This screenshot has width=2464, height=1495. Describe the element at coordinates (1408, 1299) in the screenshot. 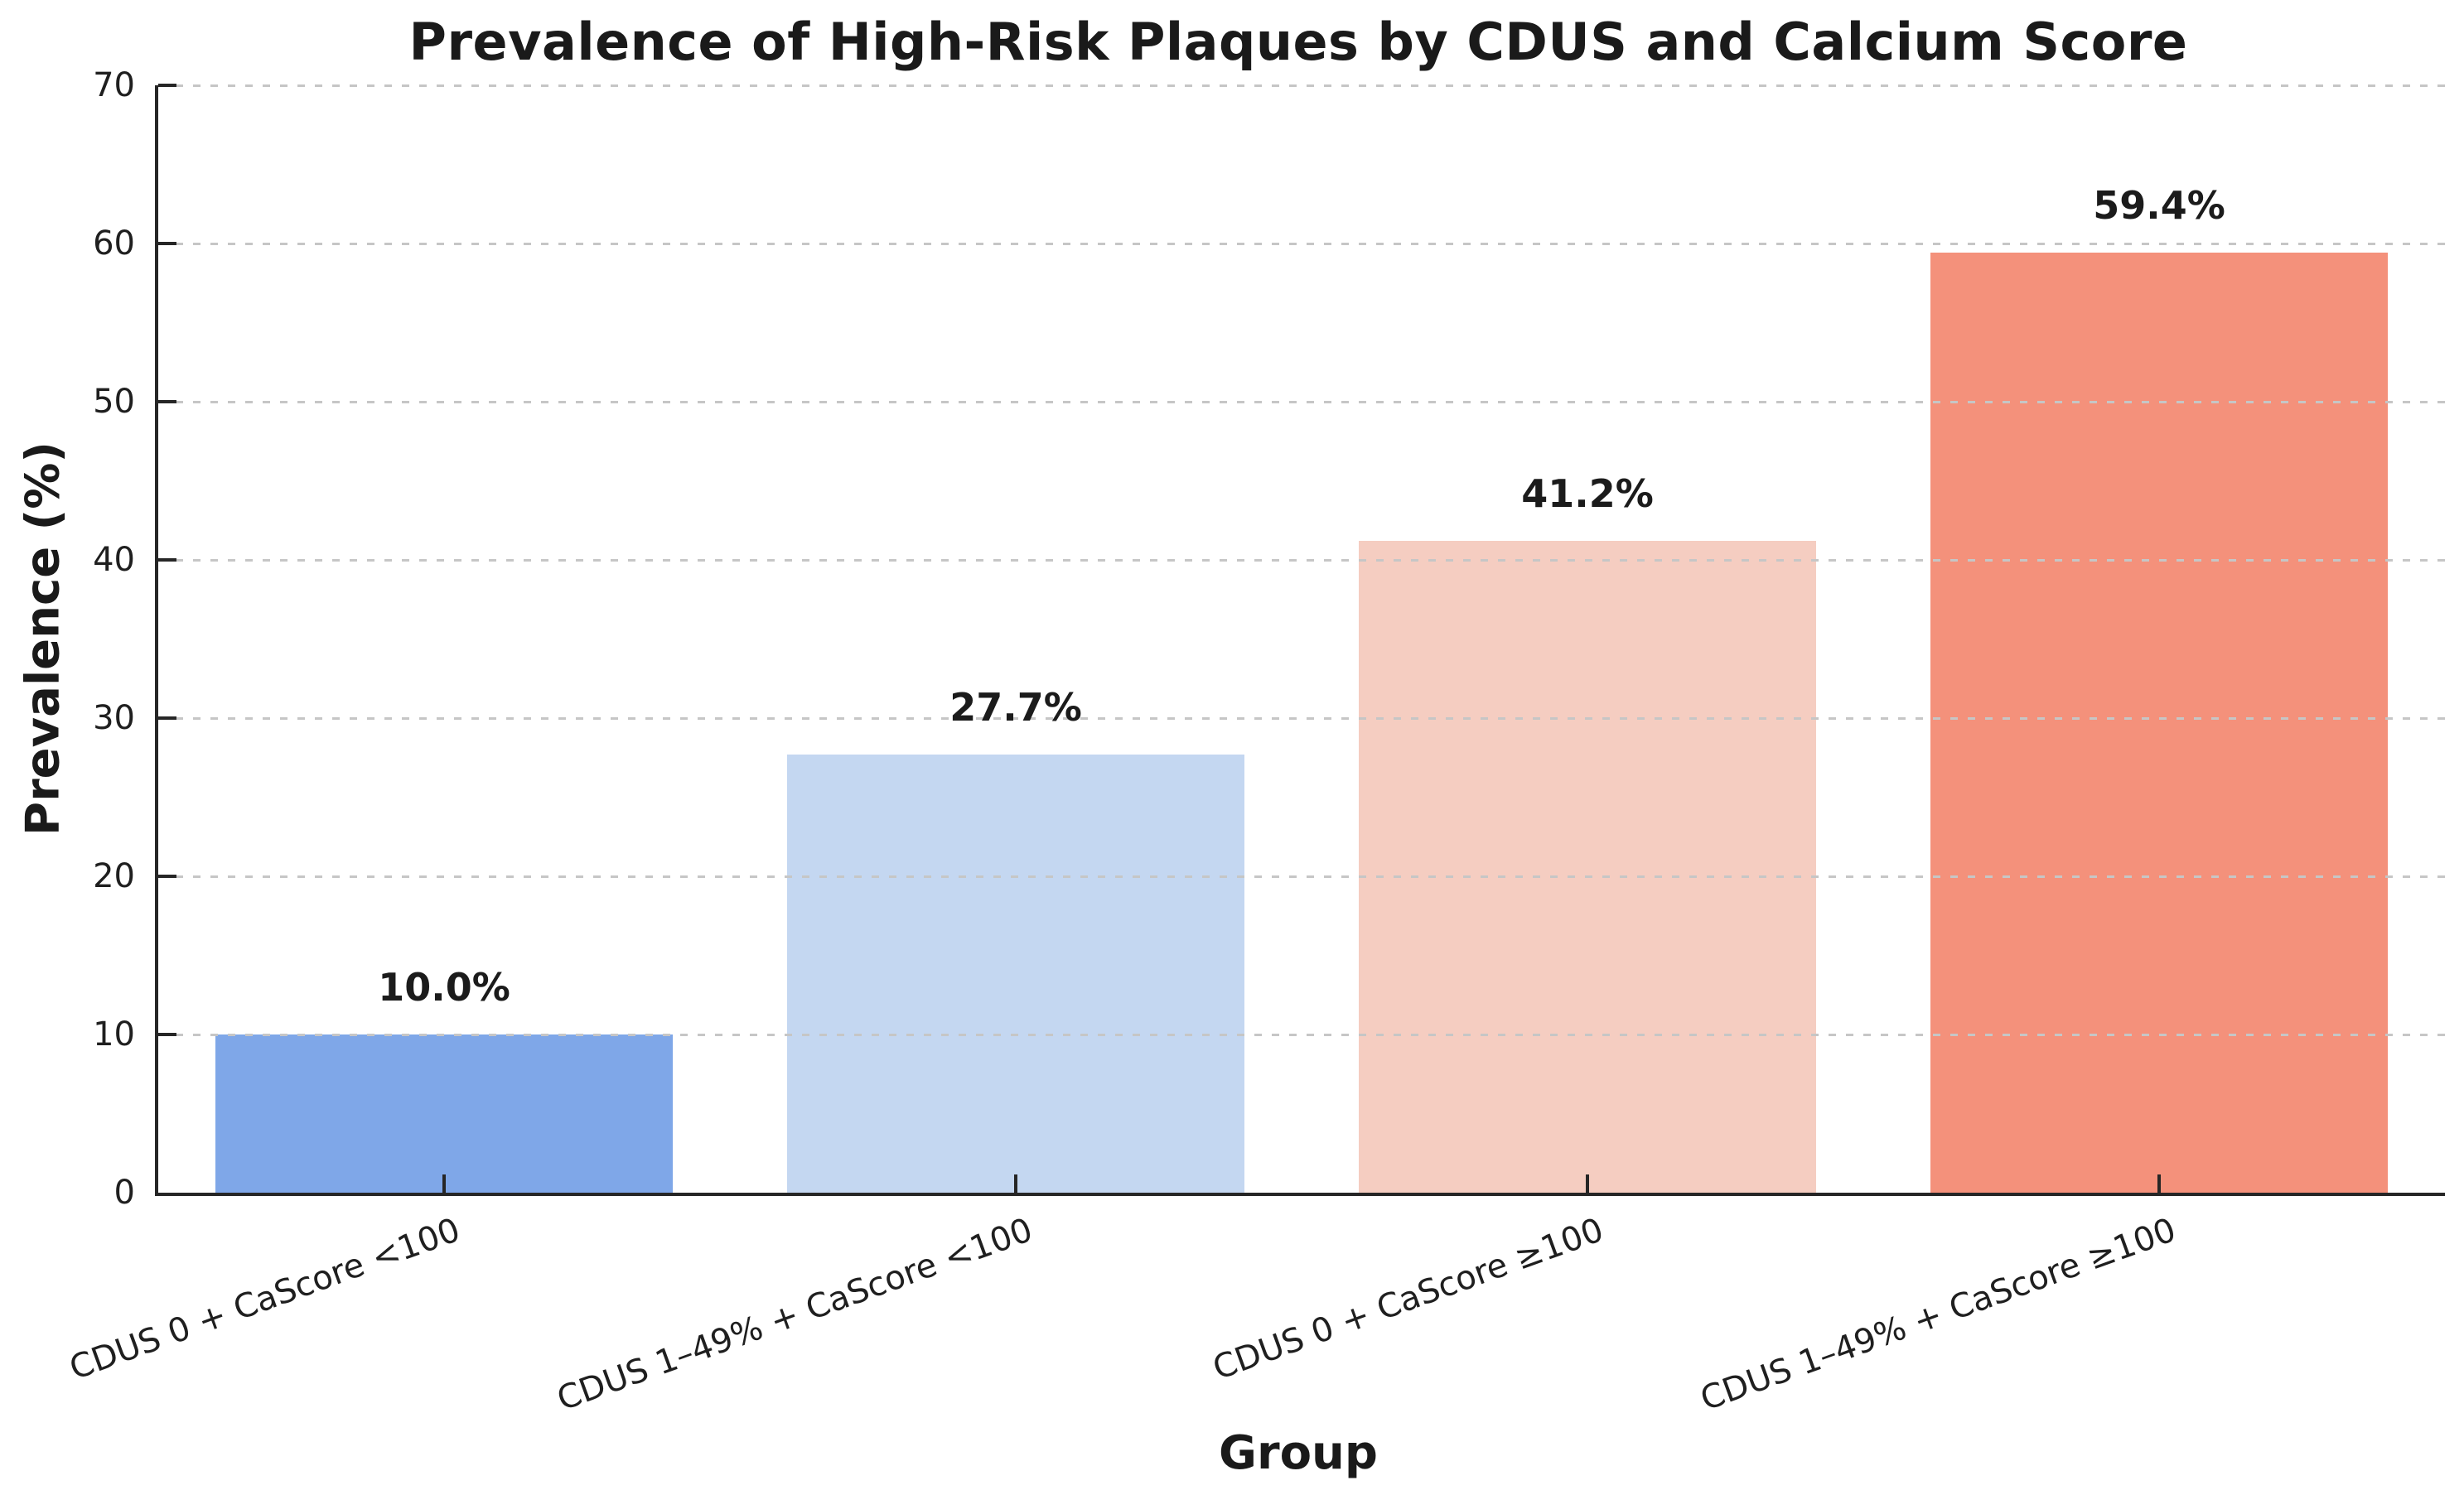

I see `x-tick-label: CDUS 0 + CaScore ≥100` at that location.